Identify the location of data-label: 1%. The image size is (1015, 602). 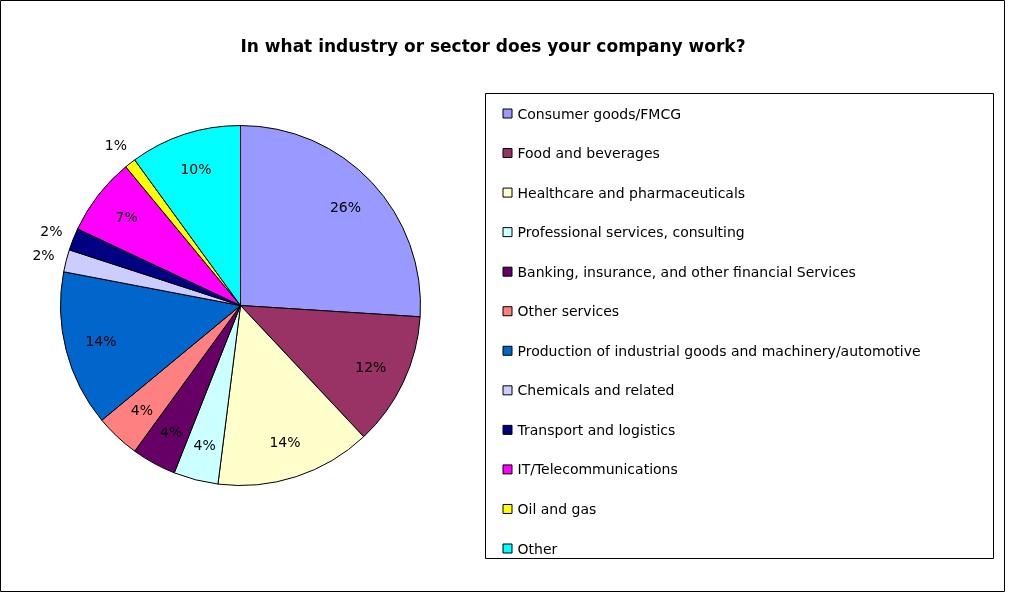
(115, 144).